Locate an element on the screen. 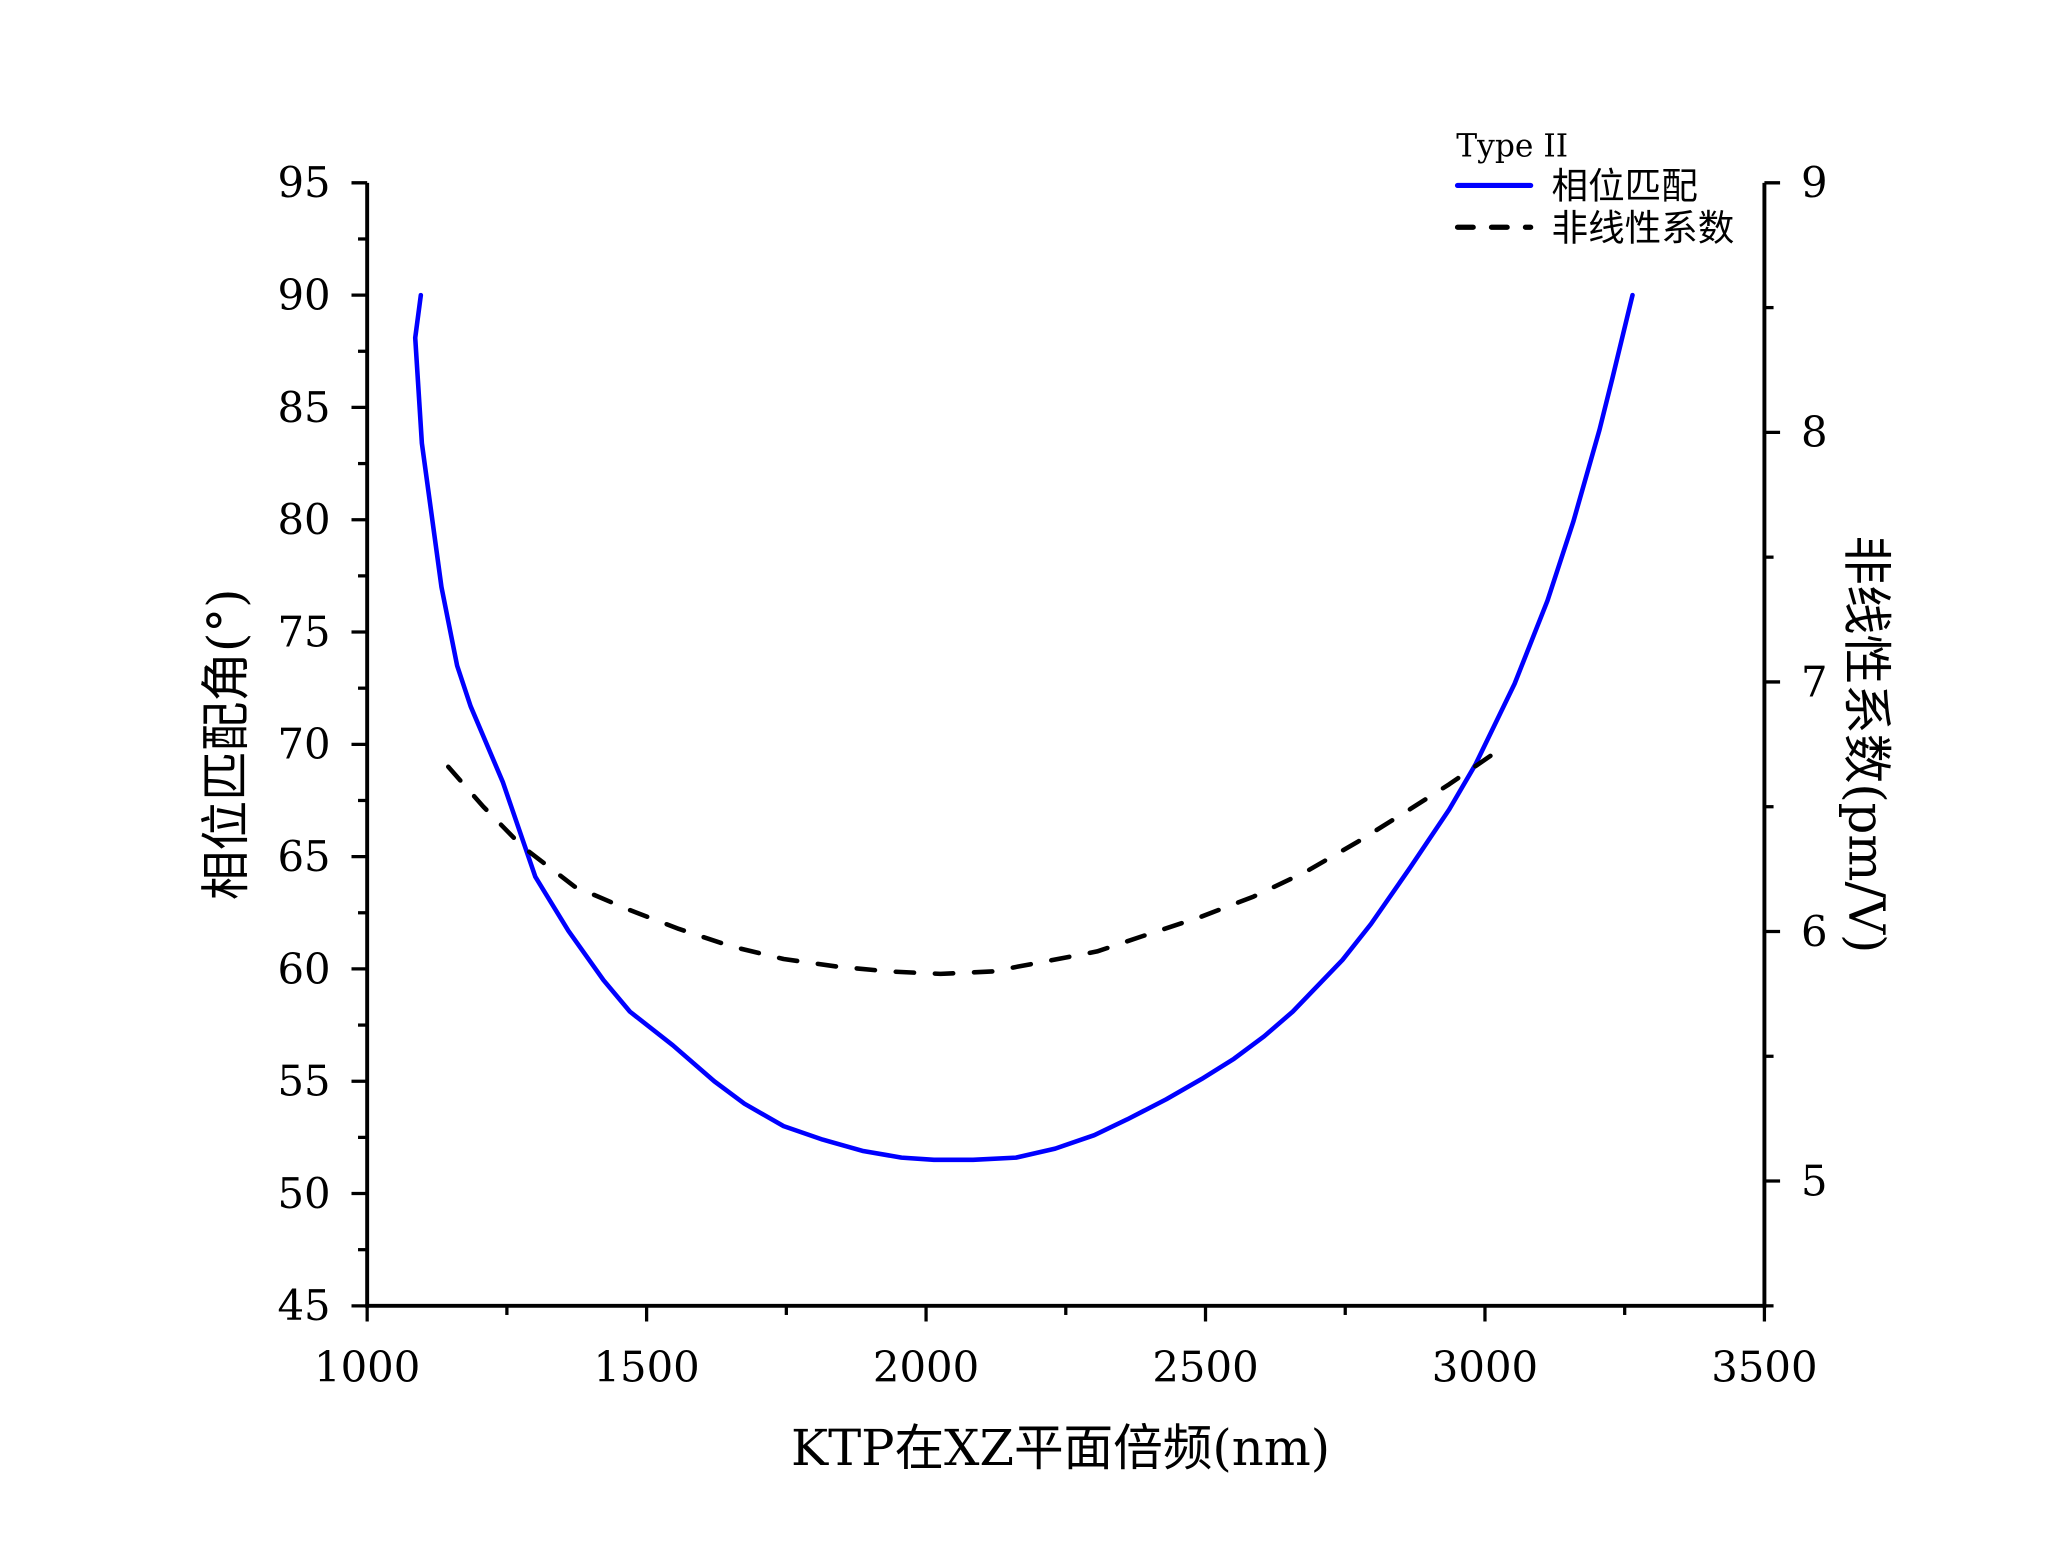 The image size is (2048, 1567). y-tick-label: 55 is located at coordinates (303, 1081).